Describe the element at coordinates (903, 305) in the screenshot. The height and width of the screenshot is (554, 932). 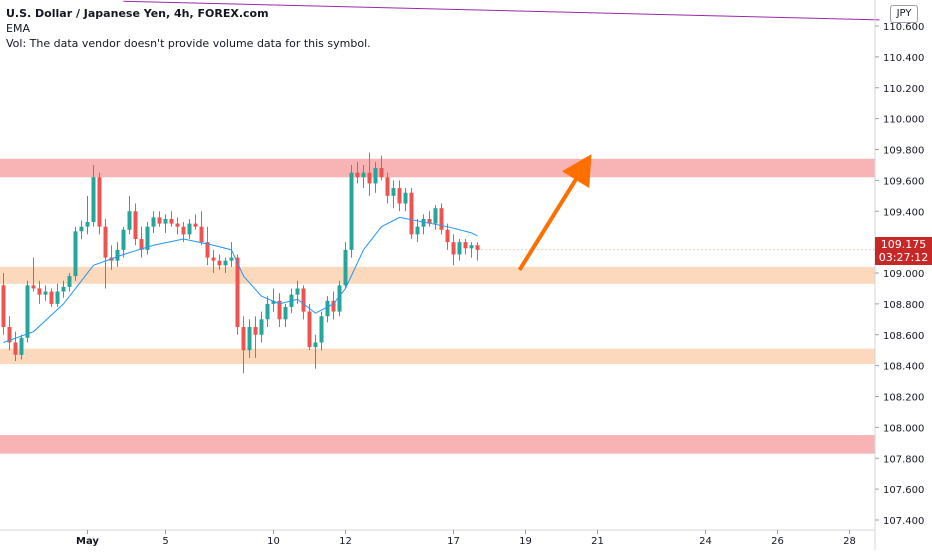
I see `price-tick-label: 108.800` at that location.